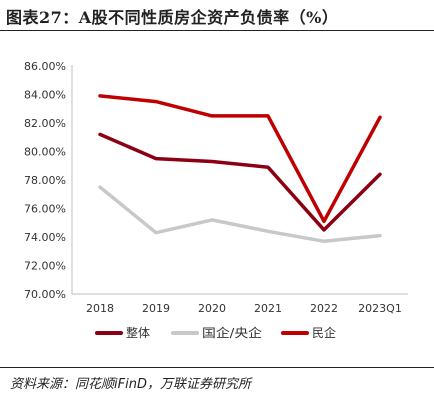 The image size is (434, 400). What do you see at coordinates (45, 95) in the screenshot?
I see `y-tick-label: 84.00%` at bounding box center [45, 95].